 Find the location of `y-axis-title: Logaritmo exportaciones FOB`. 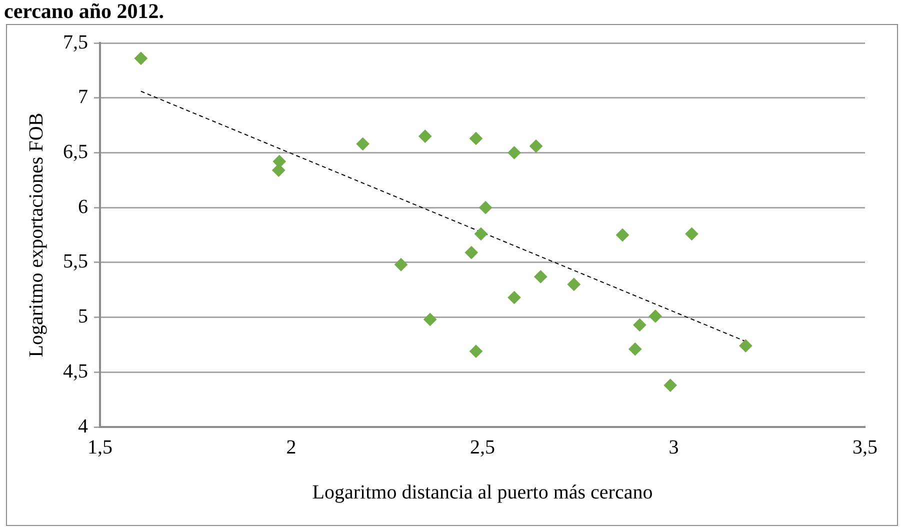

y-axis-title: Logaritmo exportaciones FOB is located at coordinates (36, 235).